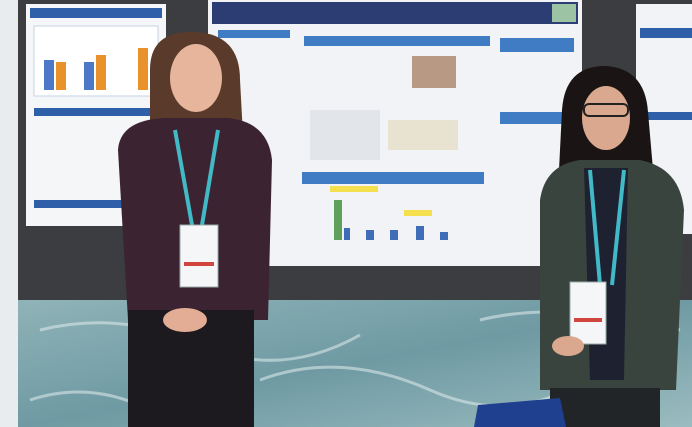 The height and width of the screenshot is (427, 692). Describe the element at coordinates (605, 407) in the screenshot. I see `trousers` at that location.